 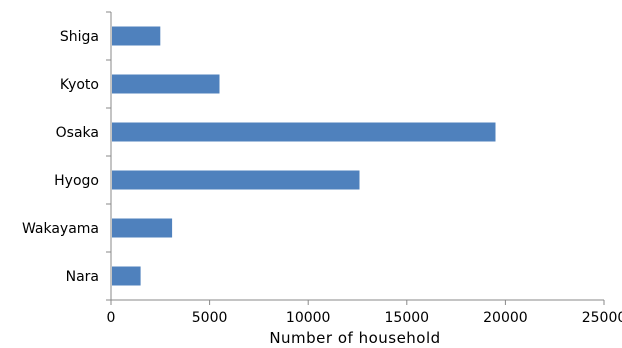 I want to click on x-tick-label-0: 0, so click(x=111, y=318).